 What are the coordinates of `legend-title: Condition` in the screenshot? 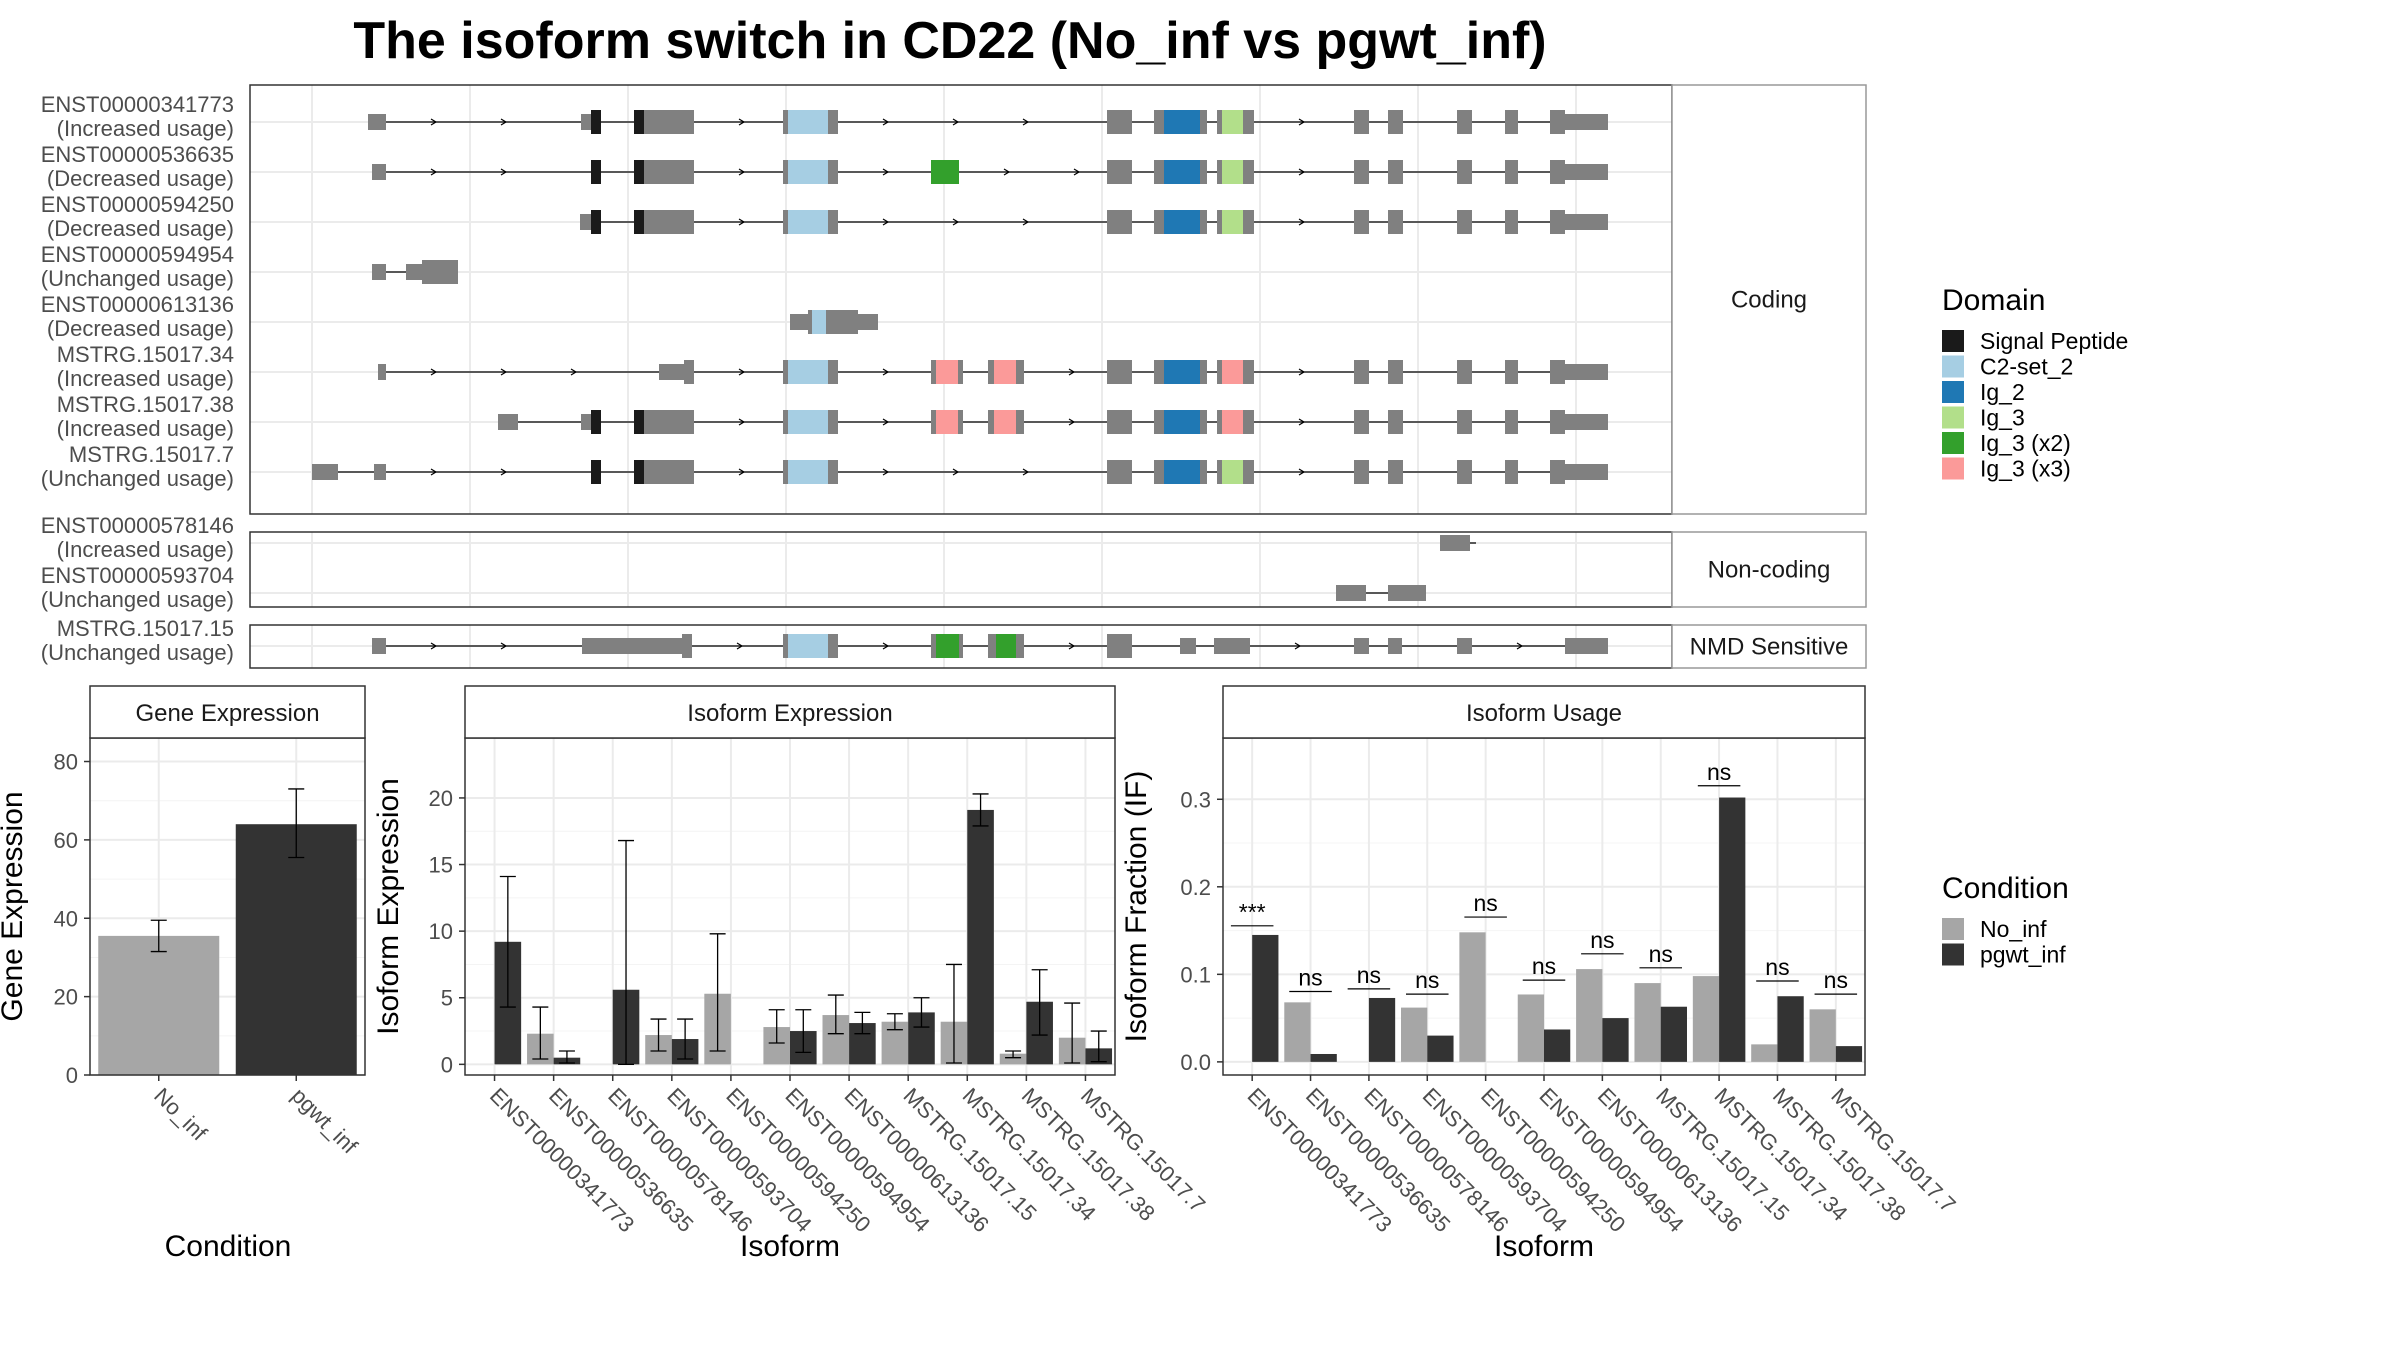 It's located at (2005, 888).